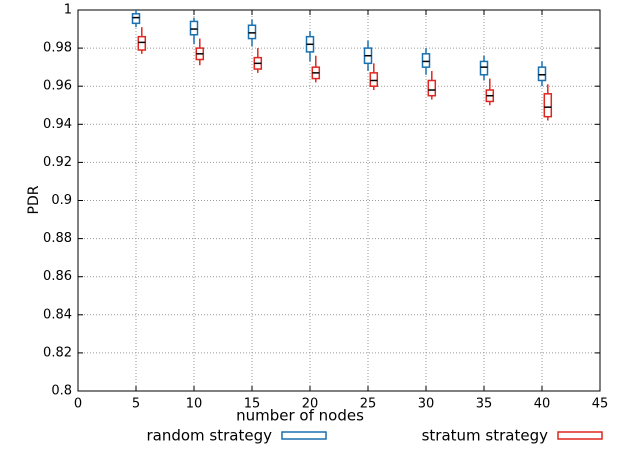 Image resolution: width=624 pixels, height=455 pixels. Describe the element at coordinates (368, 404) in the screenshot. I see `x-tick-label: 25` at that location.